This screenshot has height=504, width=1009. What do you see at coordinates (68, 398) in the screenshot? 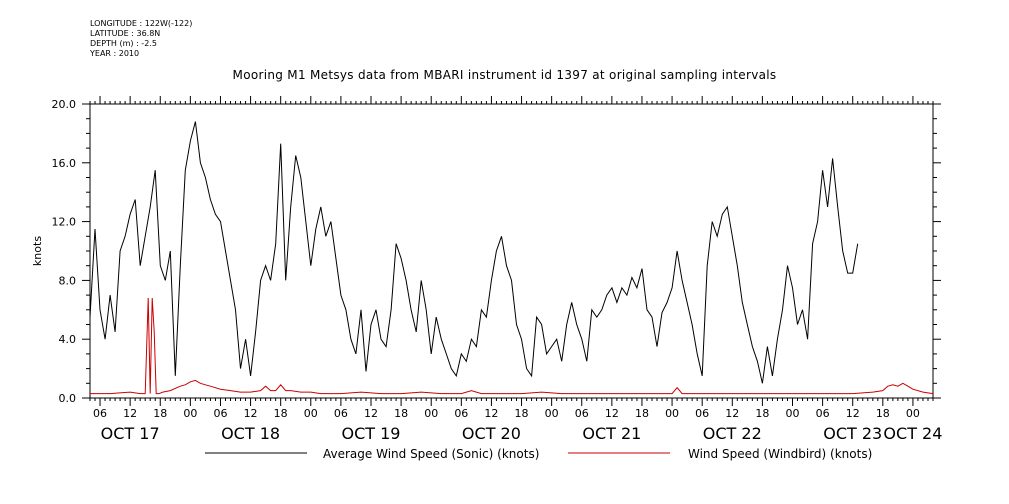
I see `y-tick-label: 0.0` at bounding box center [68, 398].